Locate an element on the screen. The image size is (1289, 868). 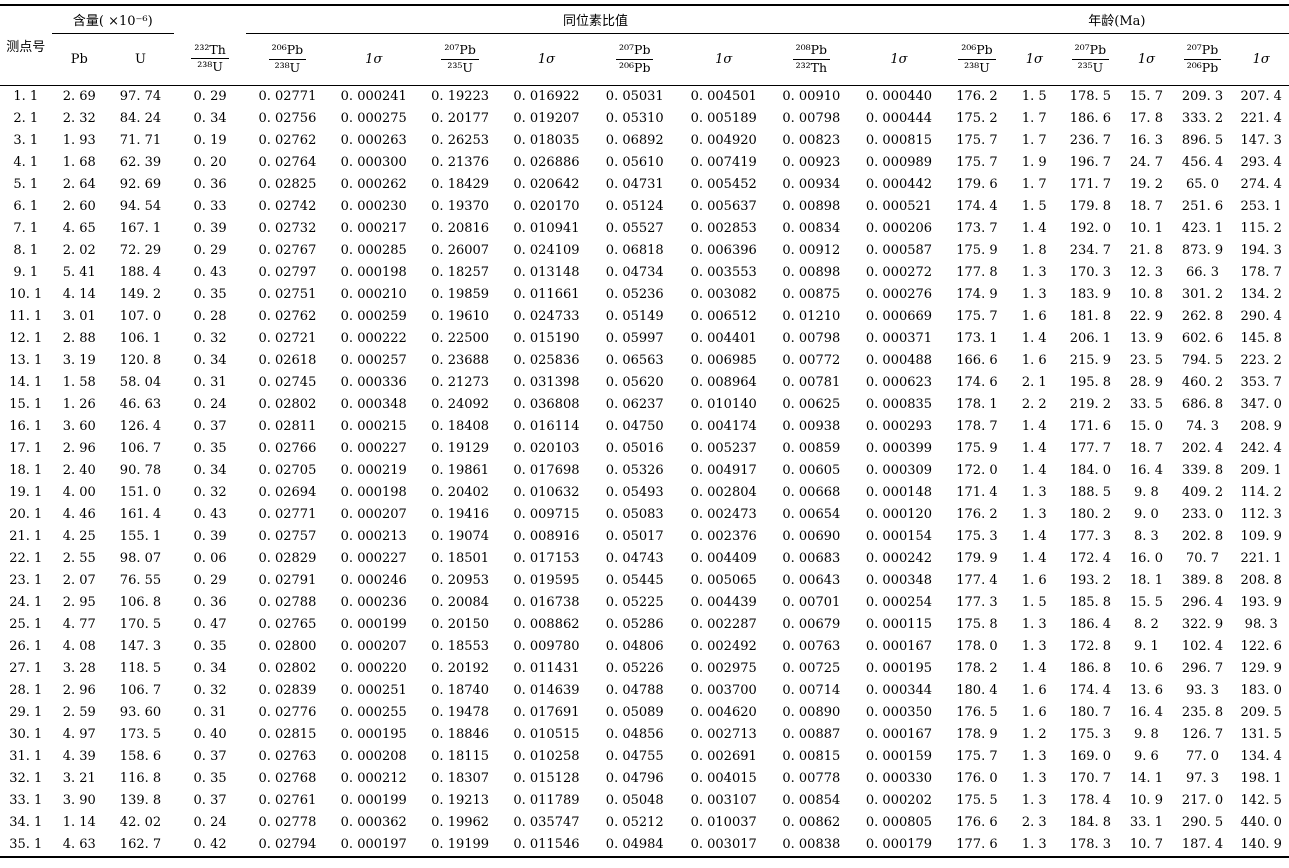
value-cell: 0. 000263 is located at coordinates (373, 140).